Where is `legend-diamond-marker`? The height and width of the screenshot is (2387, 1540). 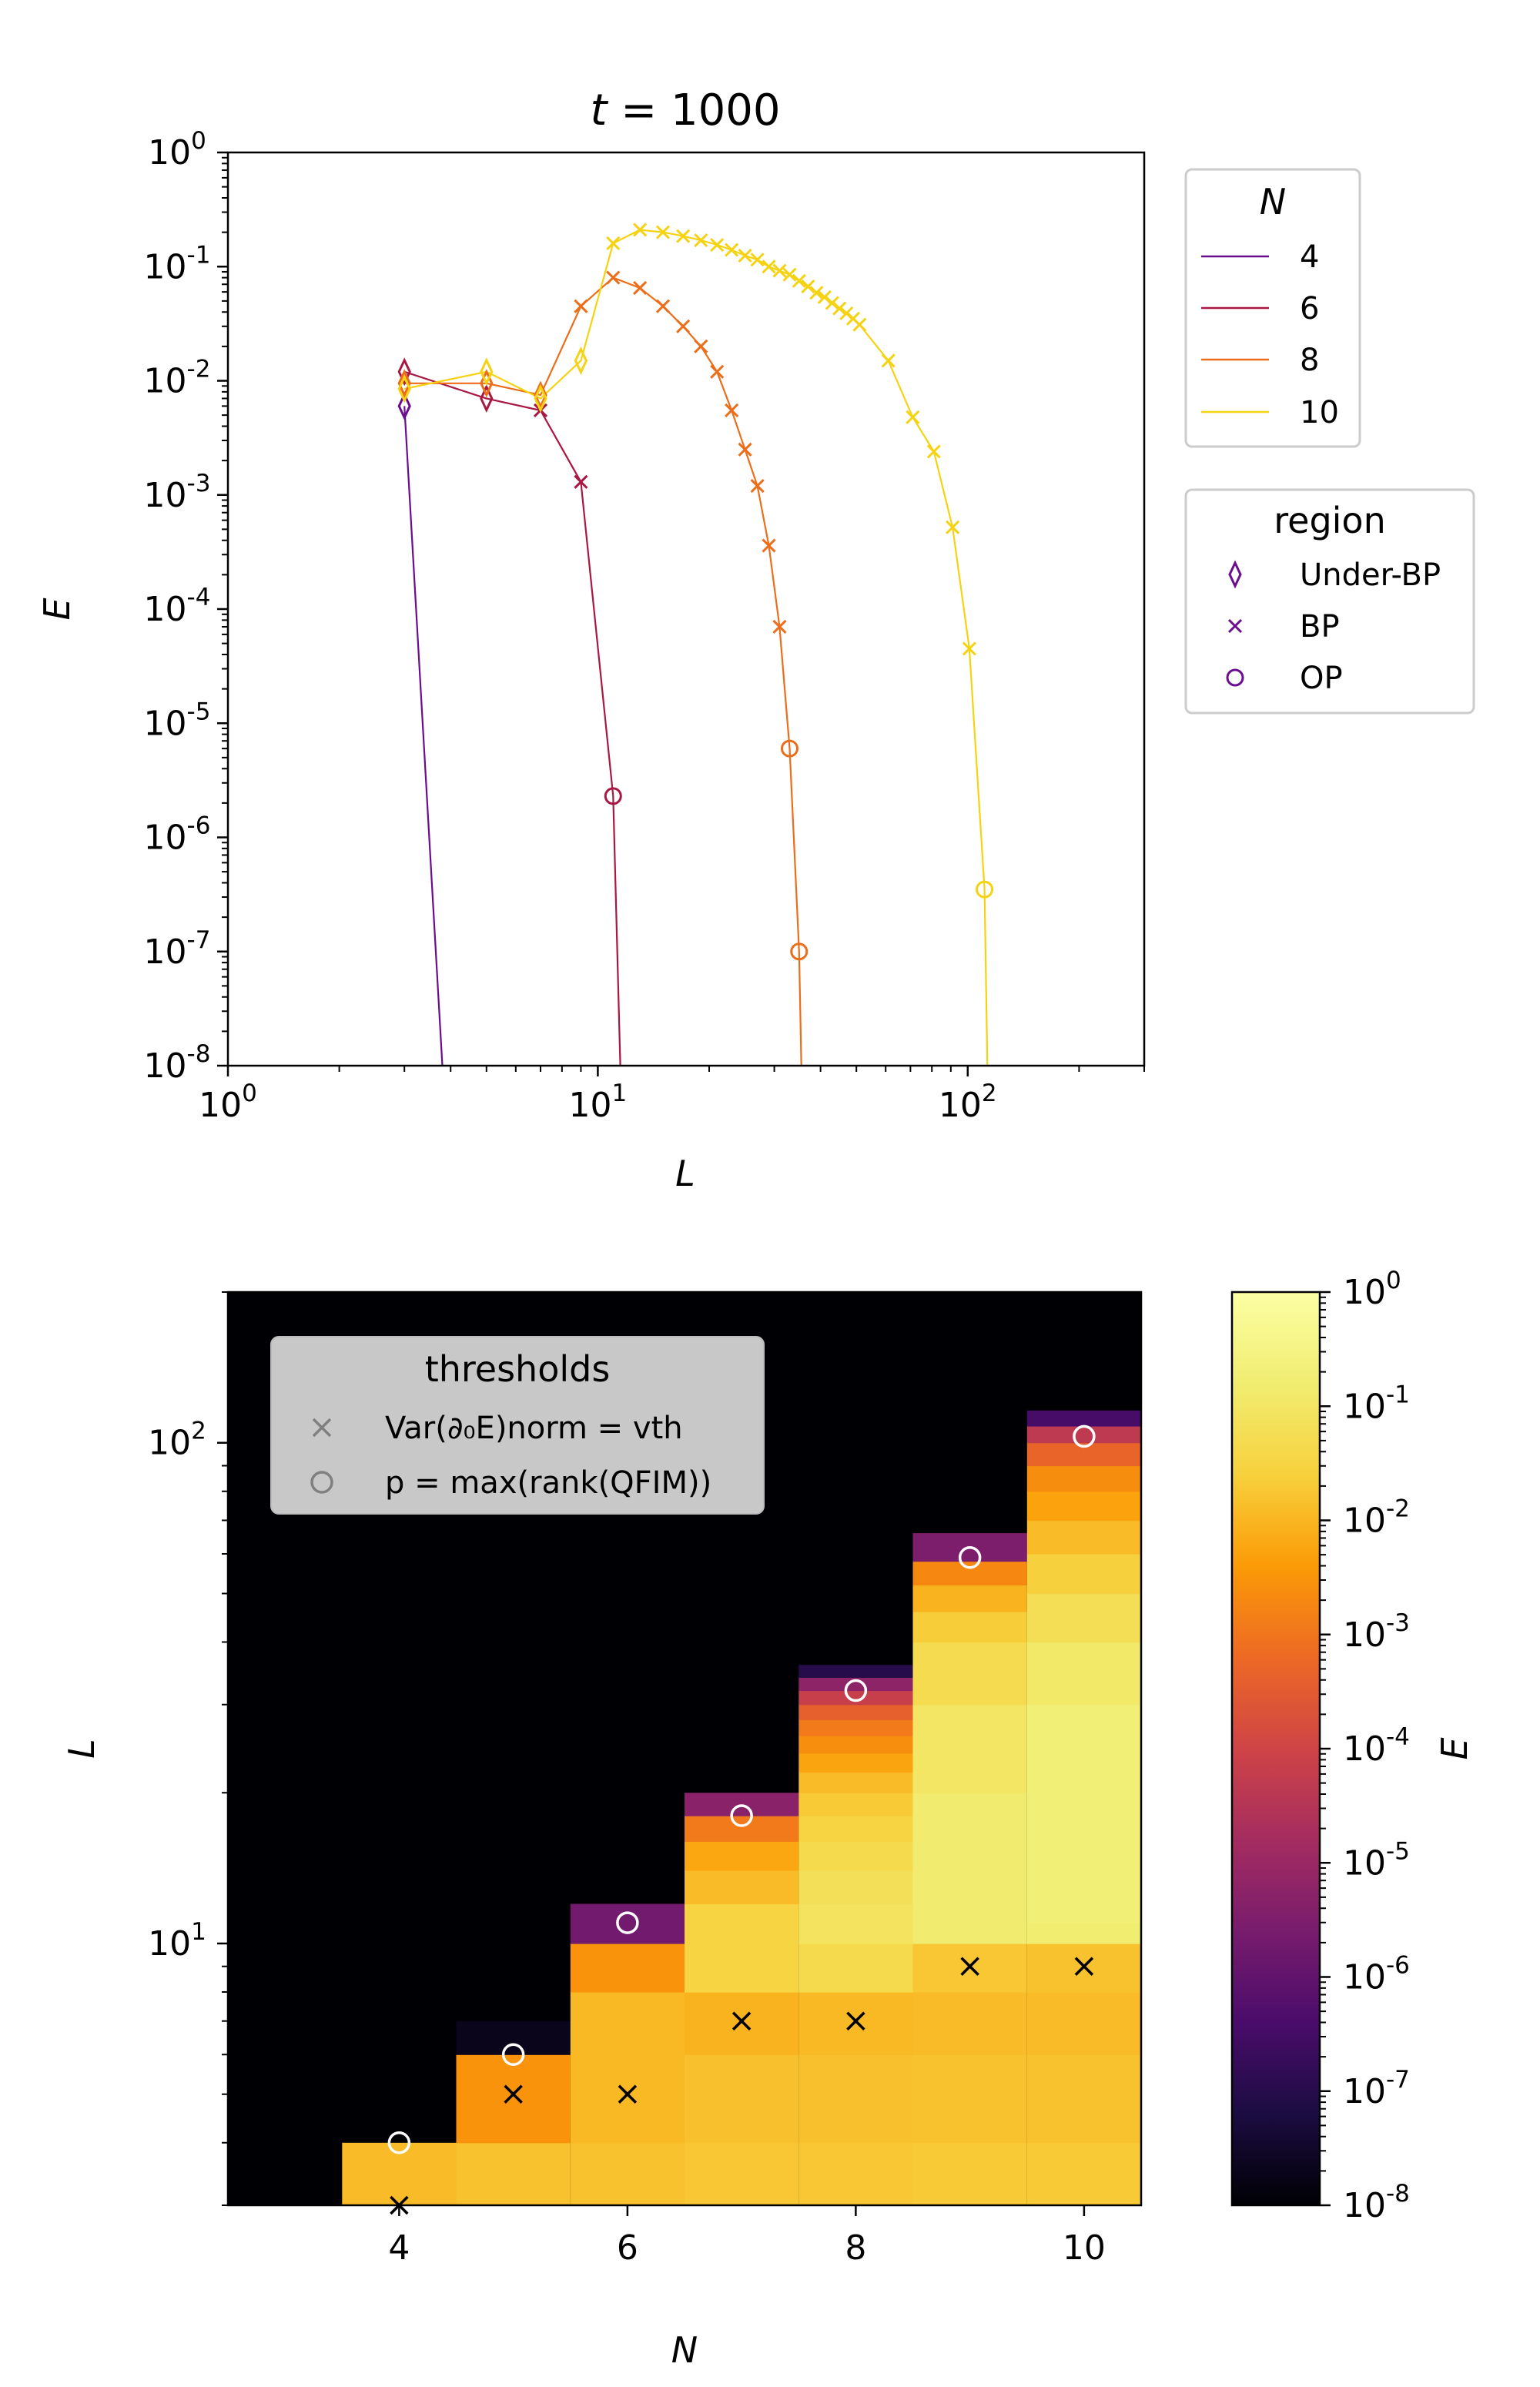 legend-diamond-marker is located at coordinates (1235, 574).